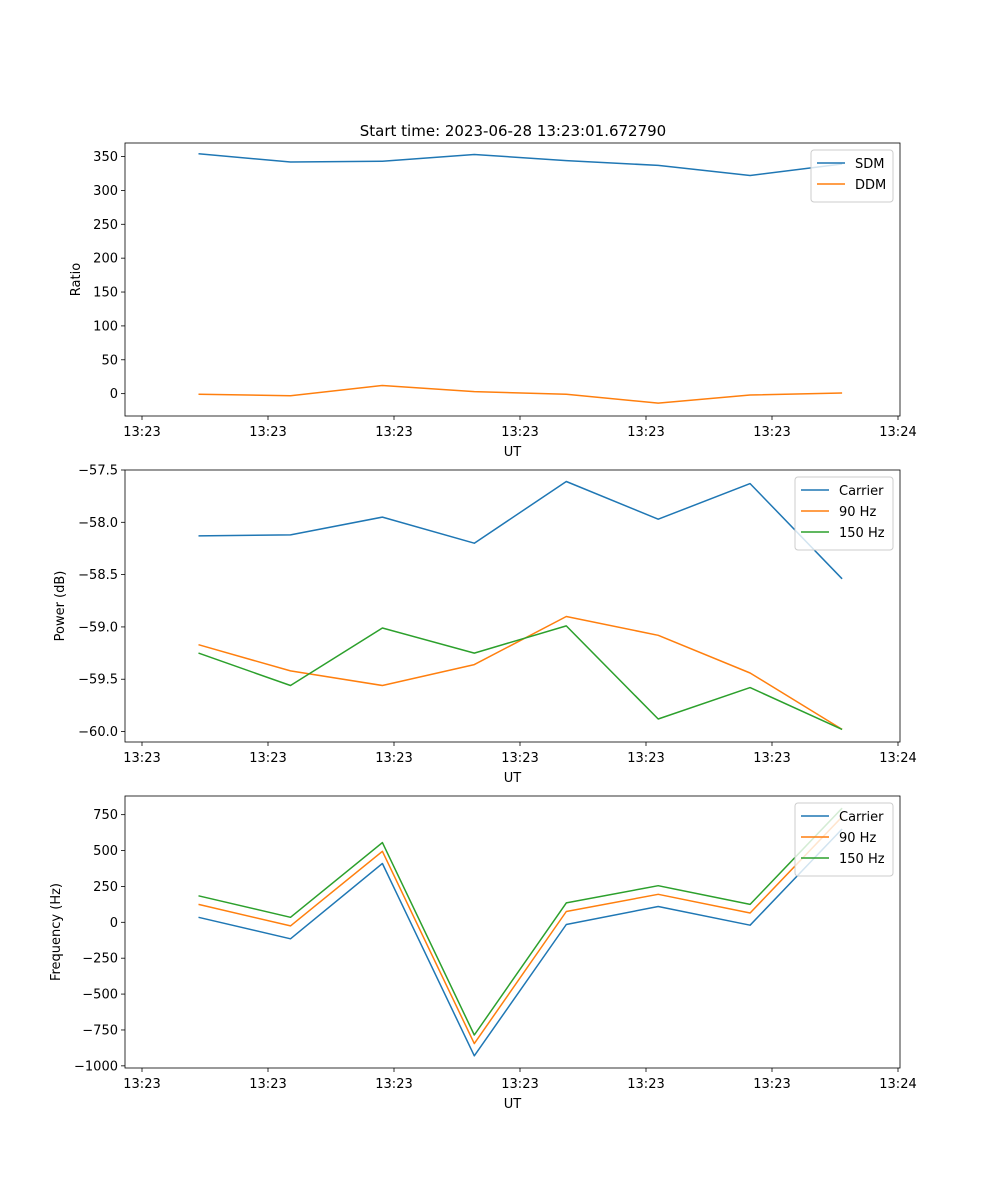  I want to click on y-tick-label: 100, so click(105, 326).